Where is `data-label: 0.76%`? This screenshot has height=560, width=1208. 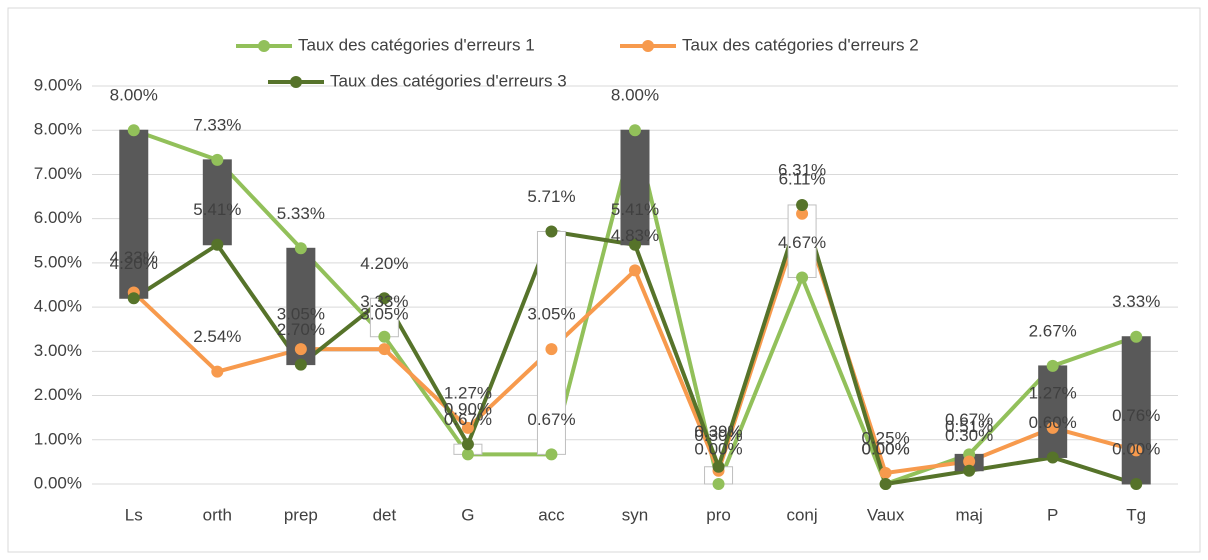
data-label: 0.76% is located at coordinates (1136, 415).